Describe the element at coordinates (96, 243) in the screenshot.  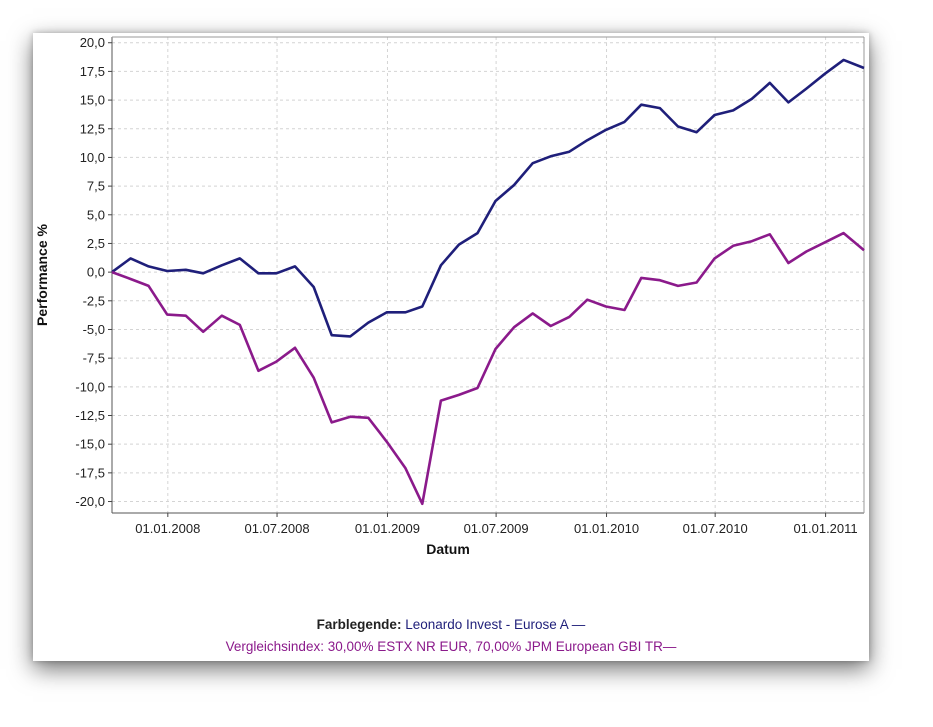
I see `y-tick-label: 2,5` at that location.